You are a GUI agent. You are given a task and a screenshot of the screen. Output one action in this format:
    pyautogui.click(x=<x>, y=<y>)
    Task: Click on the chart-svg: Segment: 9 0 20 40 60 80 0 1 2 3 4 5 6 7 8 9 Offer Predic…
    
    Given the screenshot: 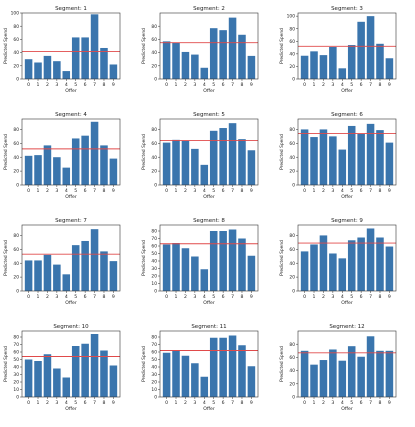 What is the action you would take?
    pyautogui.click(x=338, y=262)
    